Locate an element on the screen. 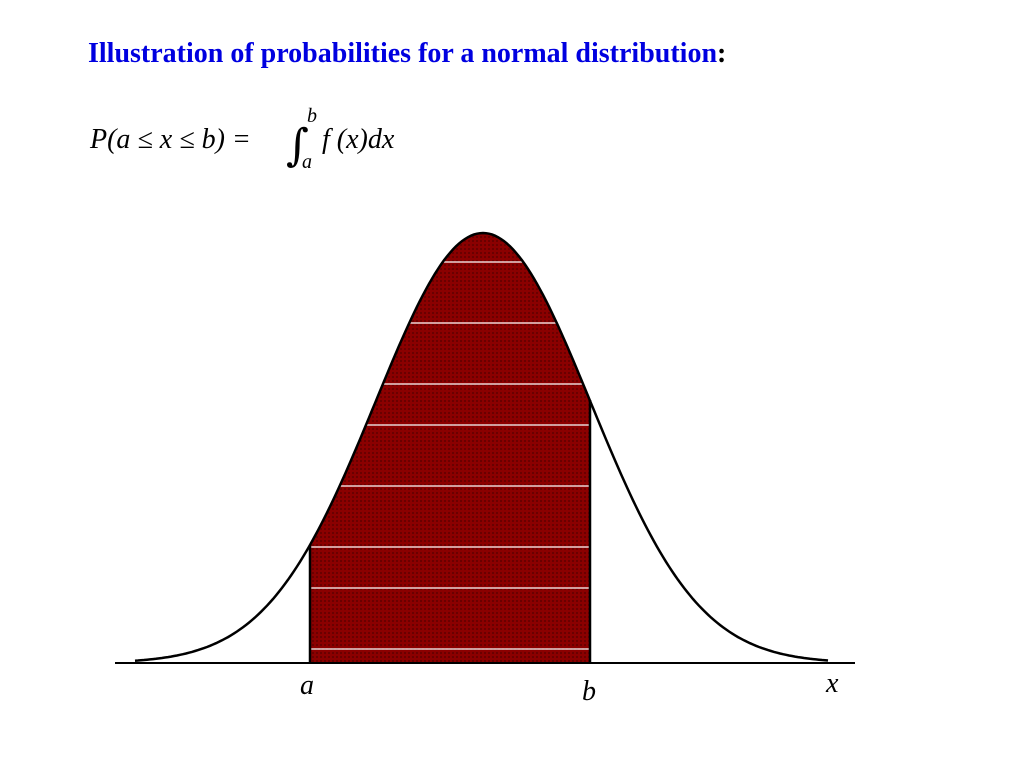 This screenshot has height=768, width=1024. label-a: a is located at coordinates (307, 685).